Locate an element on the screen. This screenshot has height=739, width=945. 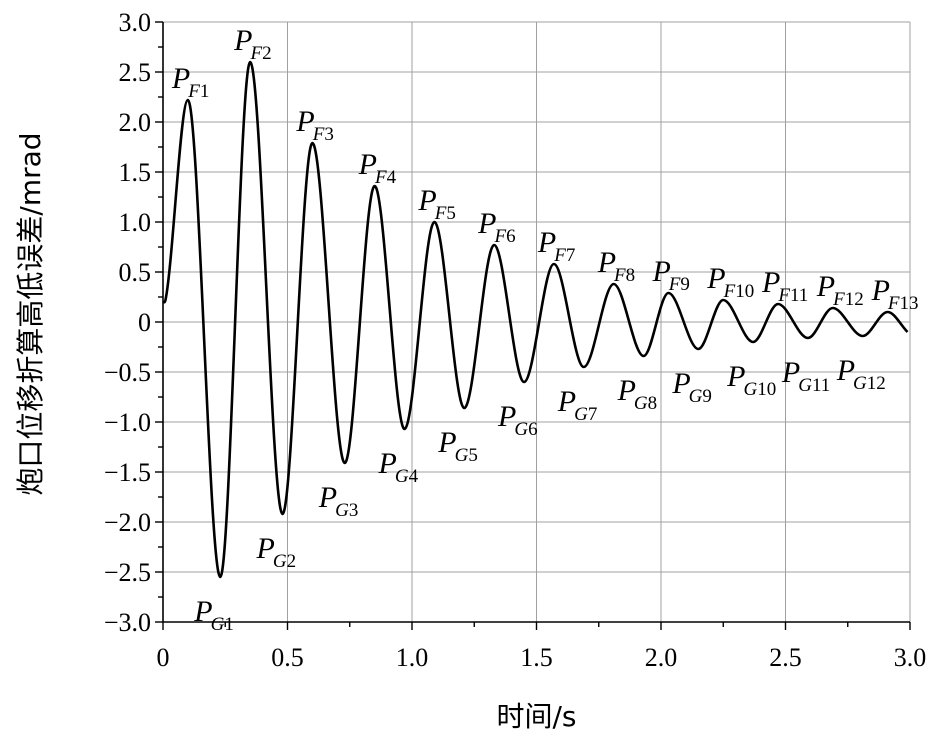
peak-label: PF8 is located at coordinates (616, 266).